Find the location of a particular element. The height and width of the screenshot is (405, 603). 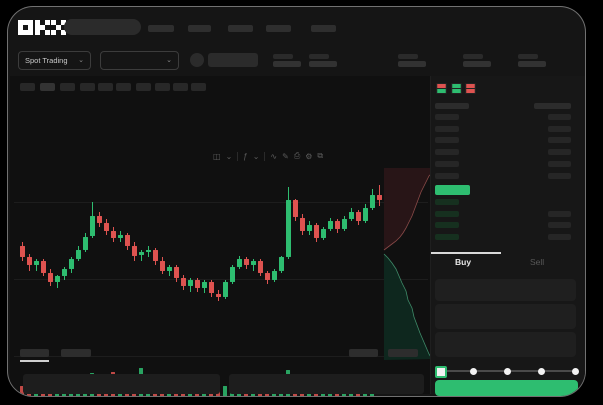

market-type-dropdown: Spot Trading ⌄ is located at coordinates (54, 60).